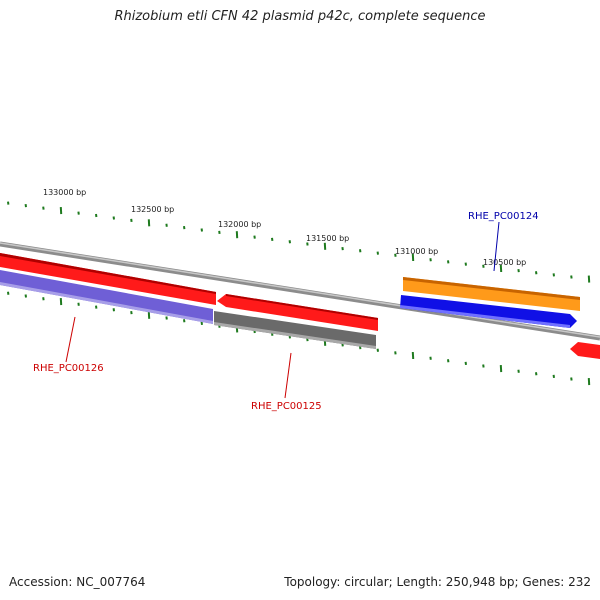  What do you see at coordinates (504, 262) in the screenshot?
I see `ruler-label-130500: 130500 bp` at bounding box center [504, 262].